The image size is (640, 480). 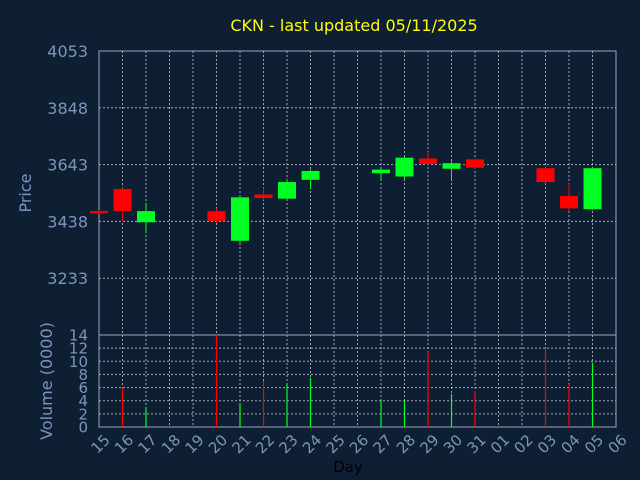 I want to click on price-tick-label: 3643, so click(x=67, y=165).